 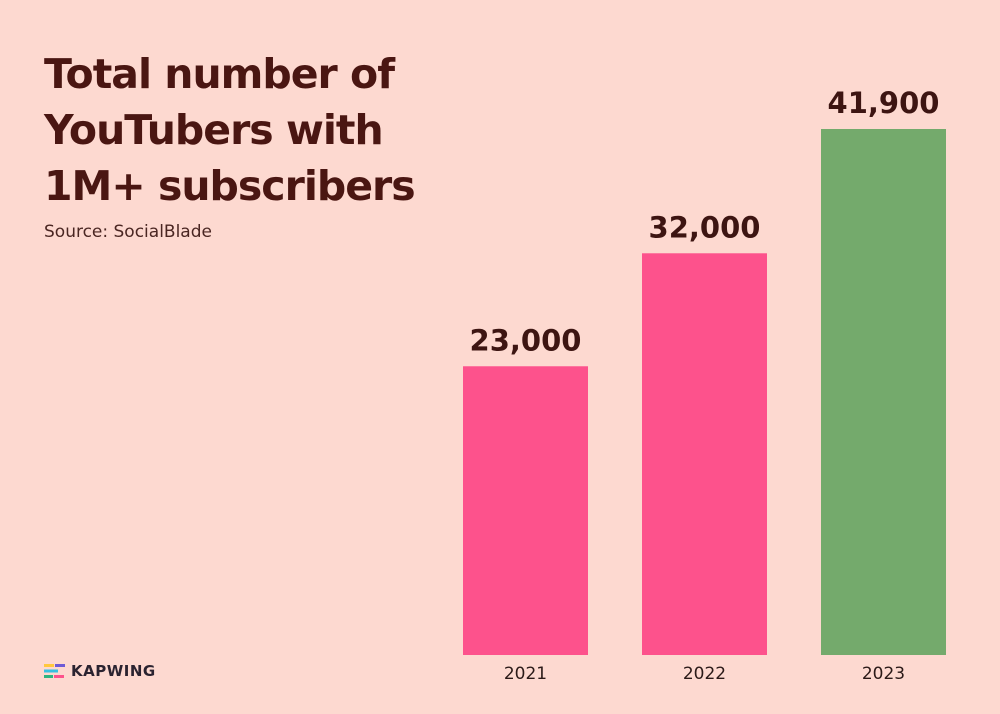 I want to click on data-label-2023: 41,900, so click(x=884, y=103).